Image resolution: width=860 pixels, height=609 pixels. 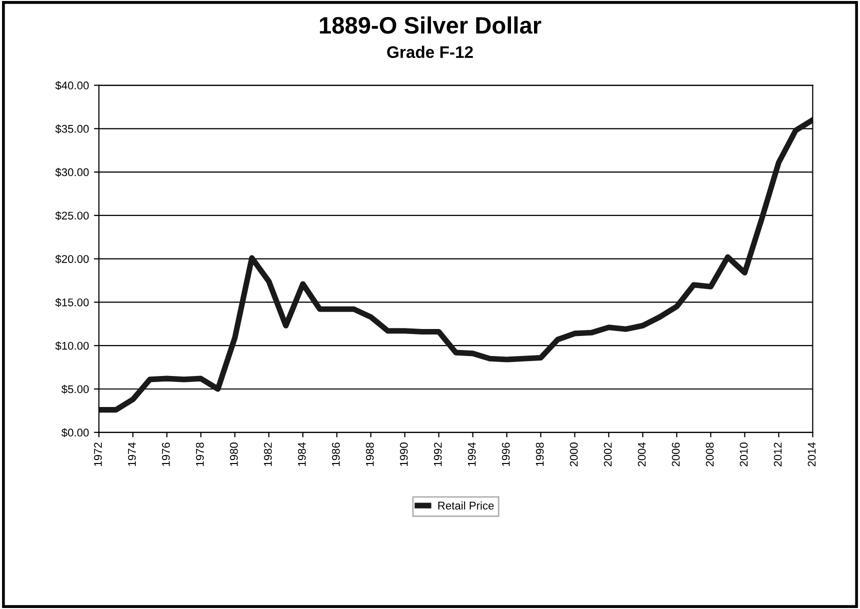 I want to click on y-tick-label: $30.00, so click(x=72, y=172).